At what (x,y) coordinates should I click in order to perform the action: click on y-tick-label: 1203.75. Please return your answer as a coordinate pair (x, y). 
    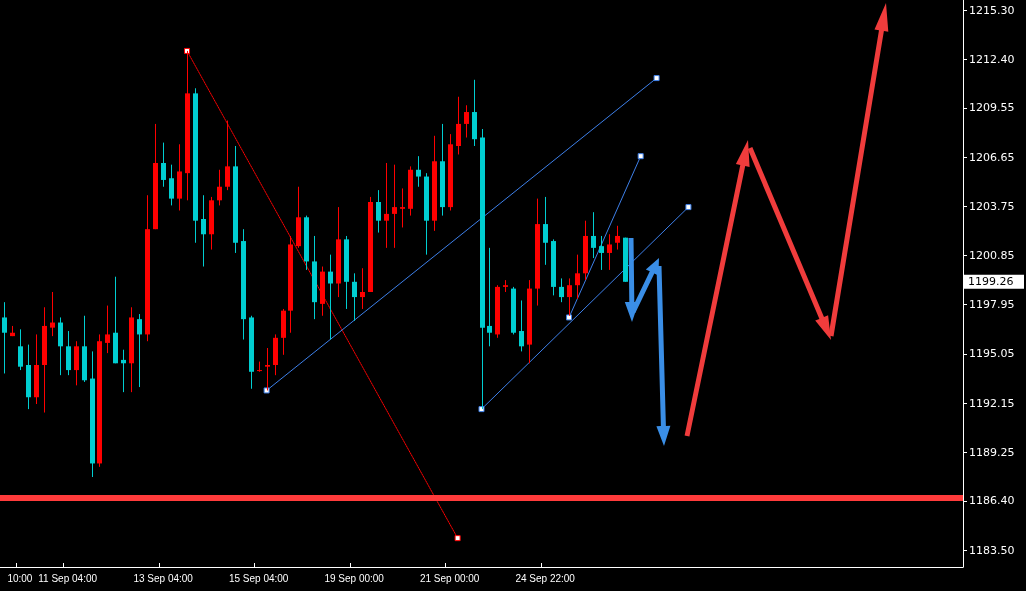
    Looking at the image, I should click on (992, 206).